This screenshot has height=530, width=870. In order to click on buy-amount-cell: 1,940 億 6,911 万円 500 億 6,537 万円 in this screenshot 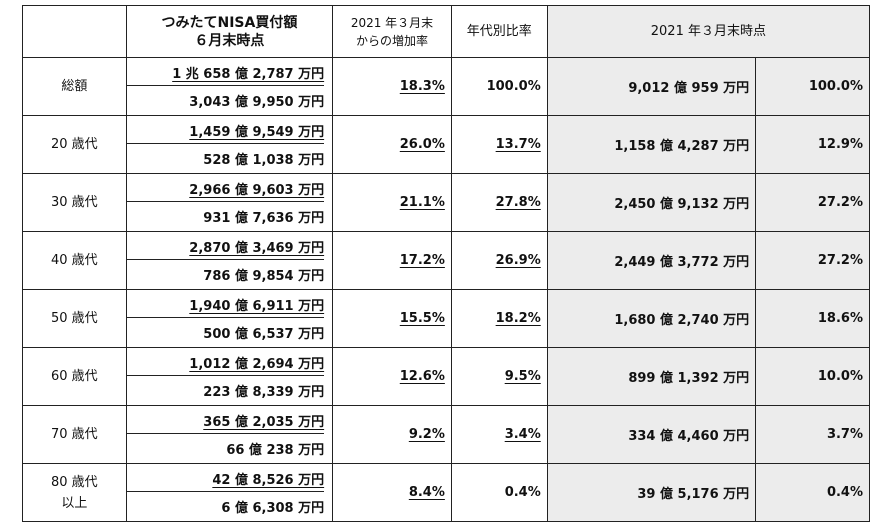, I will do `click(229, 318)`.